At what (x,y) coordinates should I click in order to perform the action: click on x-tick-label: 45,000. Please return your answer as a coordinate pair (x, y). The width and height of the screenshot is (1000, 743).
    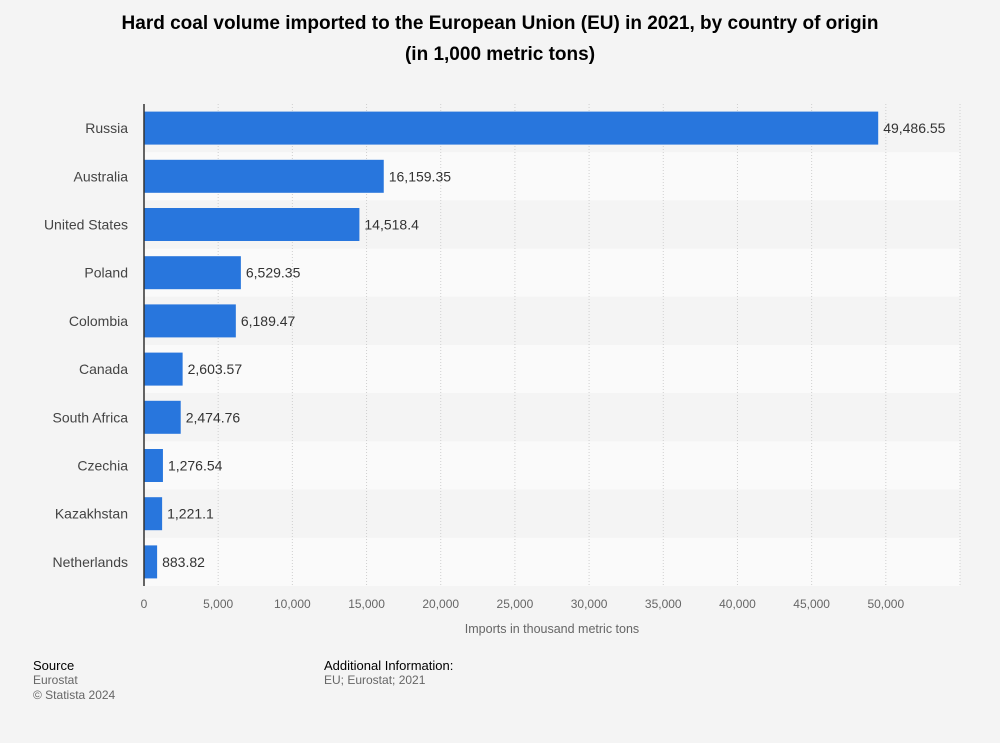
    Looking at the image, I should click on (811, 604).